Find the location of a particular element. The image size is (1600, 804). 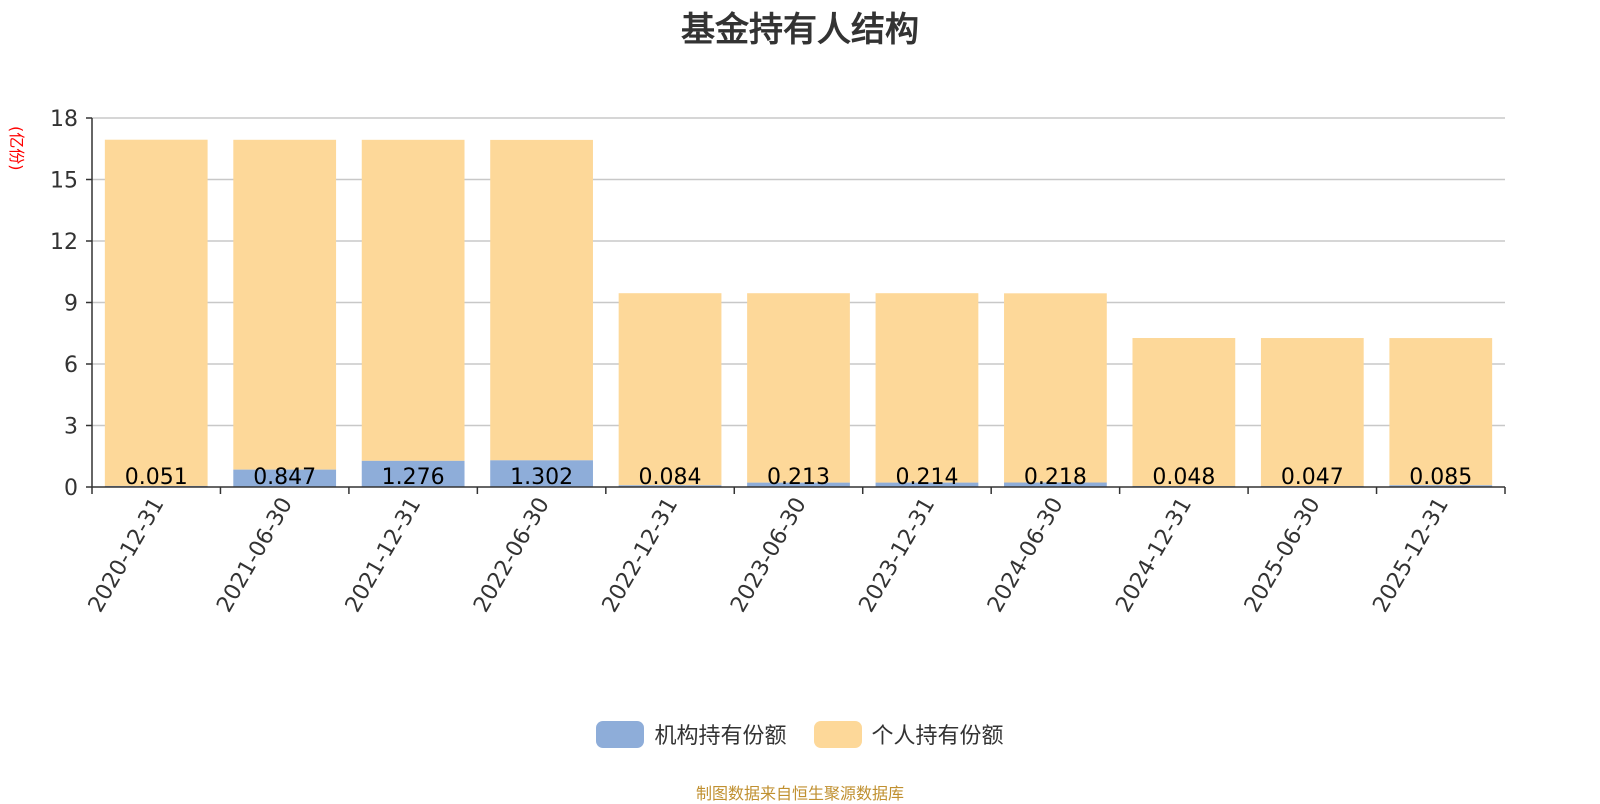

data-label-institutional: 0.047 is located at coordinates (1312, 477).